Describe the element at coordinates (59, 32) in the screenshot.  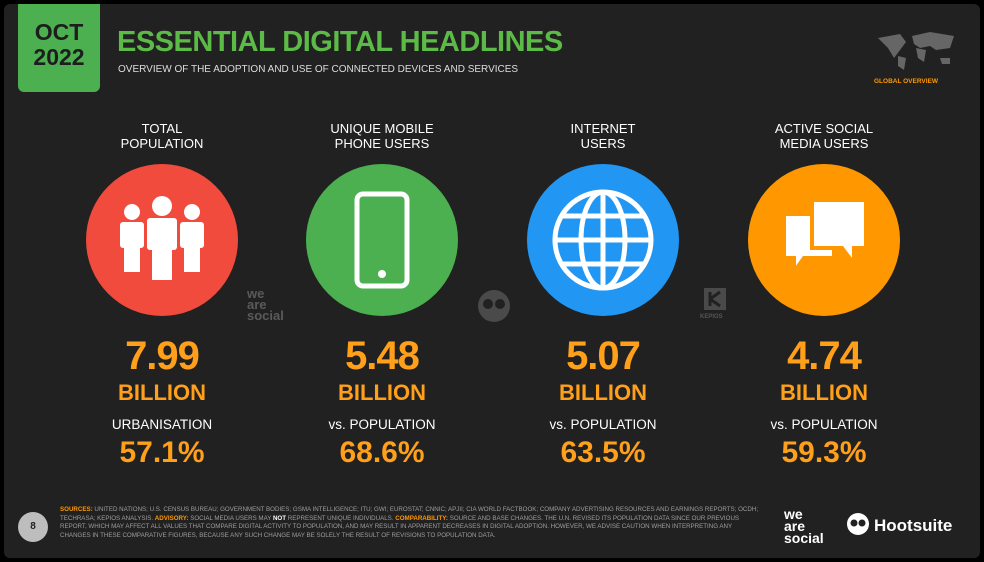
I see `badge-month: OCT` at that location.